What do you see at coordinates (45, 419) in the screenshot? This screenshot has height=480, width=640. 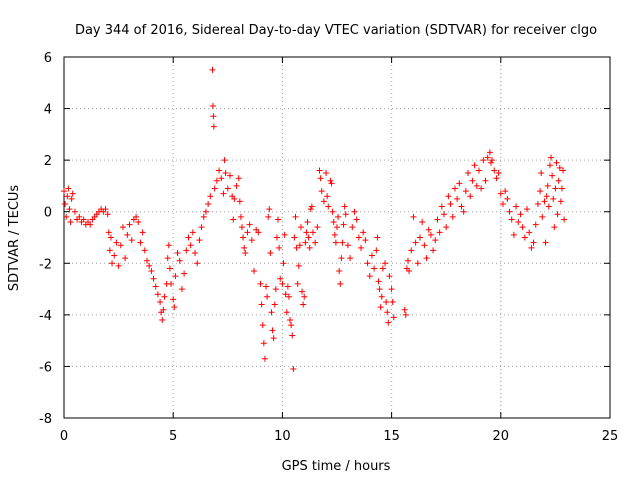 I see `y-tick-label: -8` at bounding box center [45, 419].